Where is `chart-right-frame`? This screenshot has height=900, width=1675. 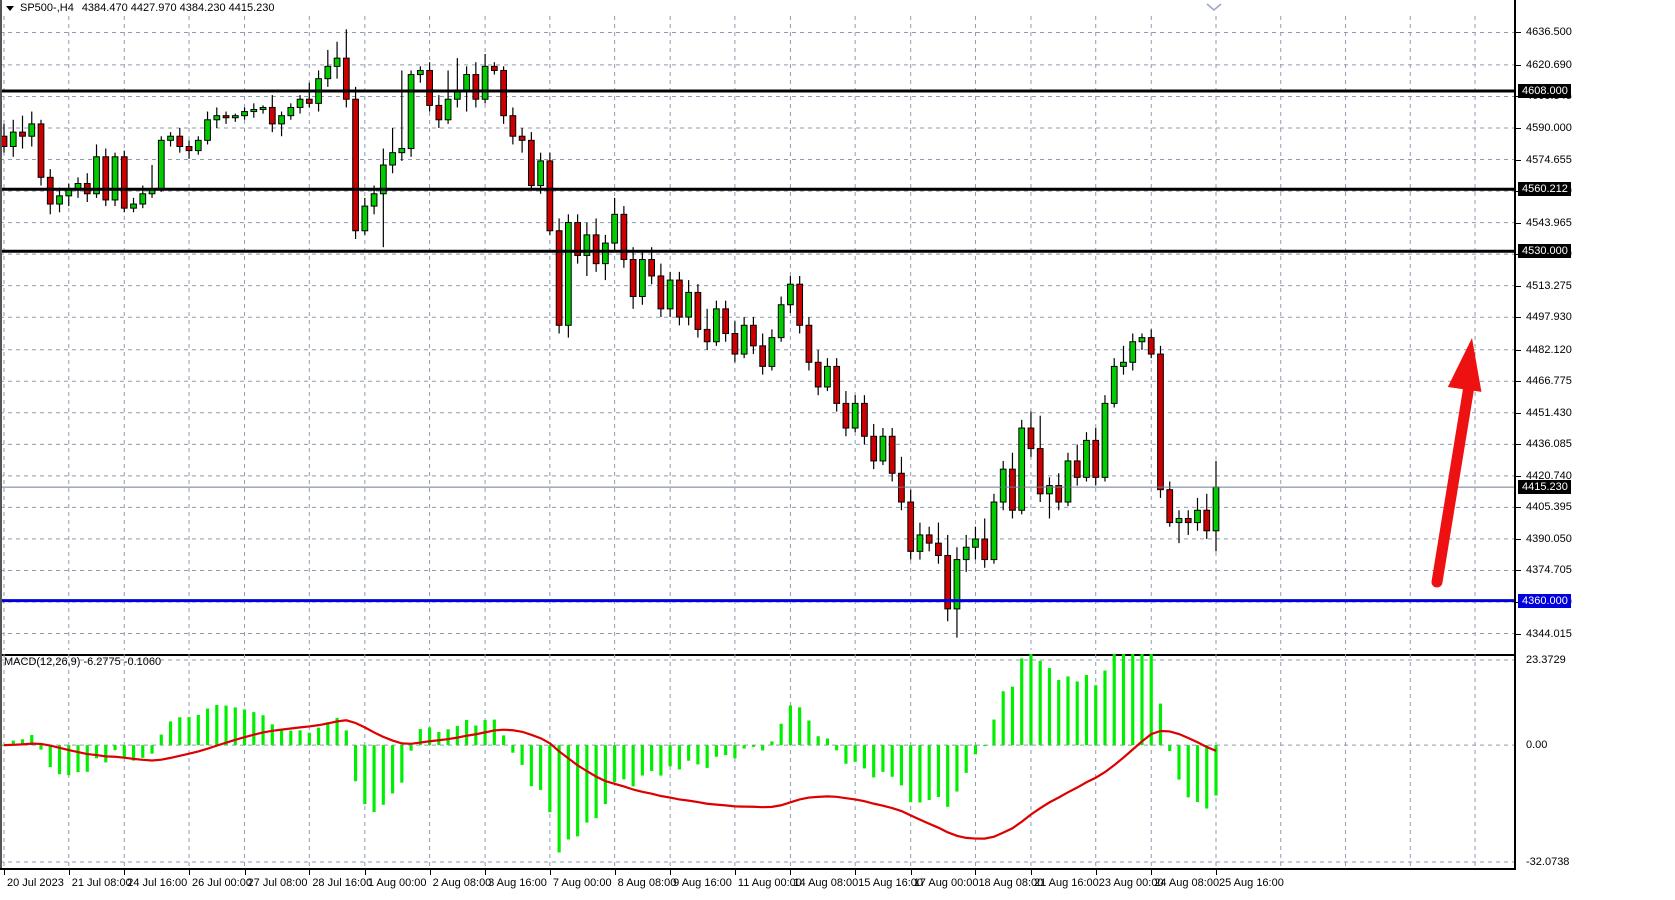
chart-right-frame is located at coordinates (1515, 435).